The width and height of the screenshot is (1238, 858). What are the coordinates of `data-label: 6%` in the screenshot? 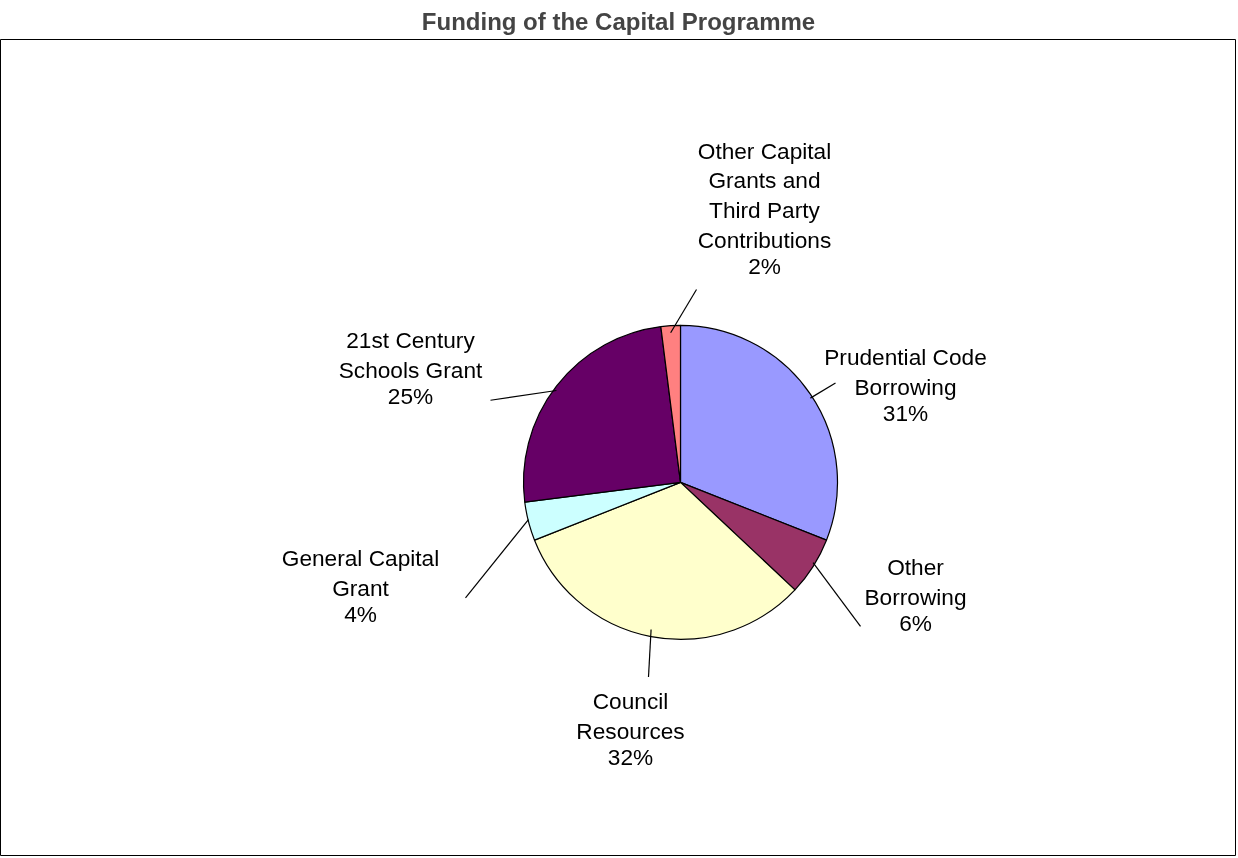 It's located at (915, 623).